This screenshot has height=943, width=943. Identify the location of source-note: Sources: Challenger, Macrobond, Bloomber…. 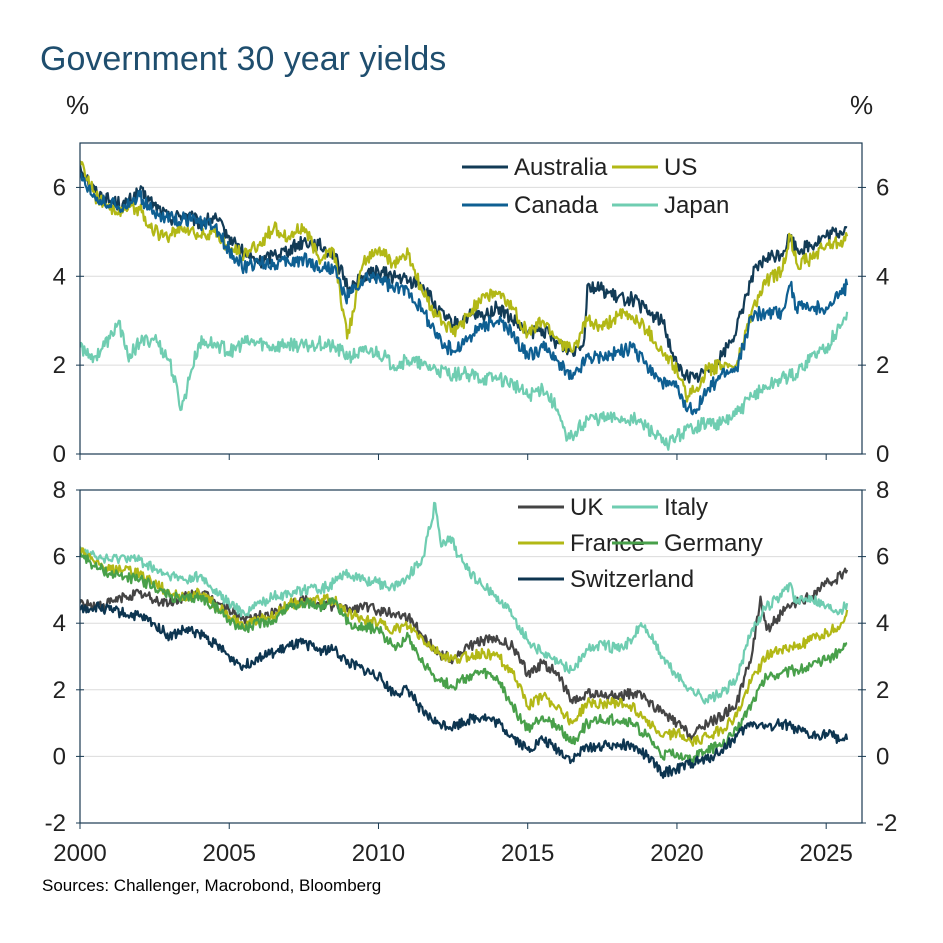
(212, 885).